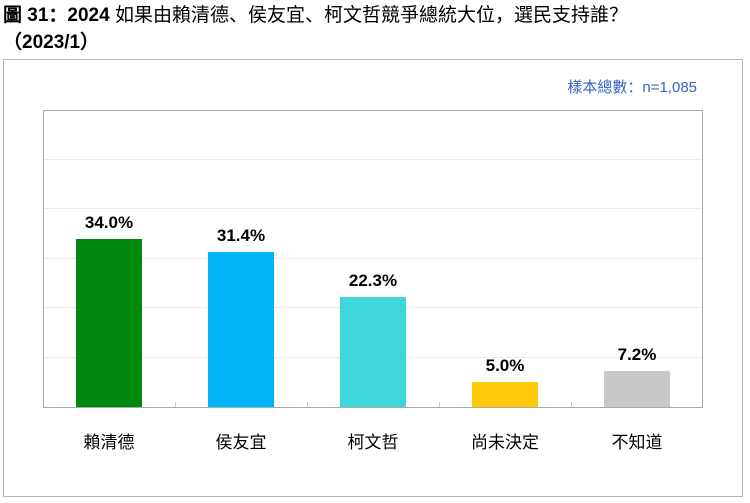 This screenshot has height=503, width=750. What do you see at coordinates (241, 235) in the screenshot?
I see `bar-value-label: 31.4%` at bounding box center [241, 235].